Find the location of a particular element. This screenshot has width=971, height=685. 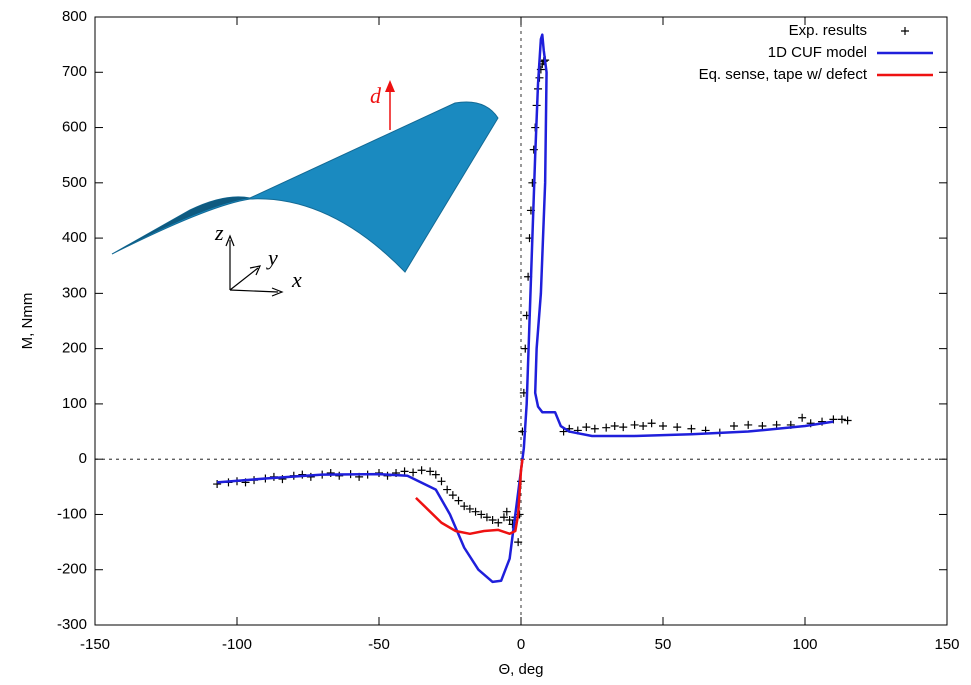

inset-label: z is located at coordinates (219, 232).